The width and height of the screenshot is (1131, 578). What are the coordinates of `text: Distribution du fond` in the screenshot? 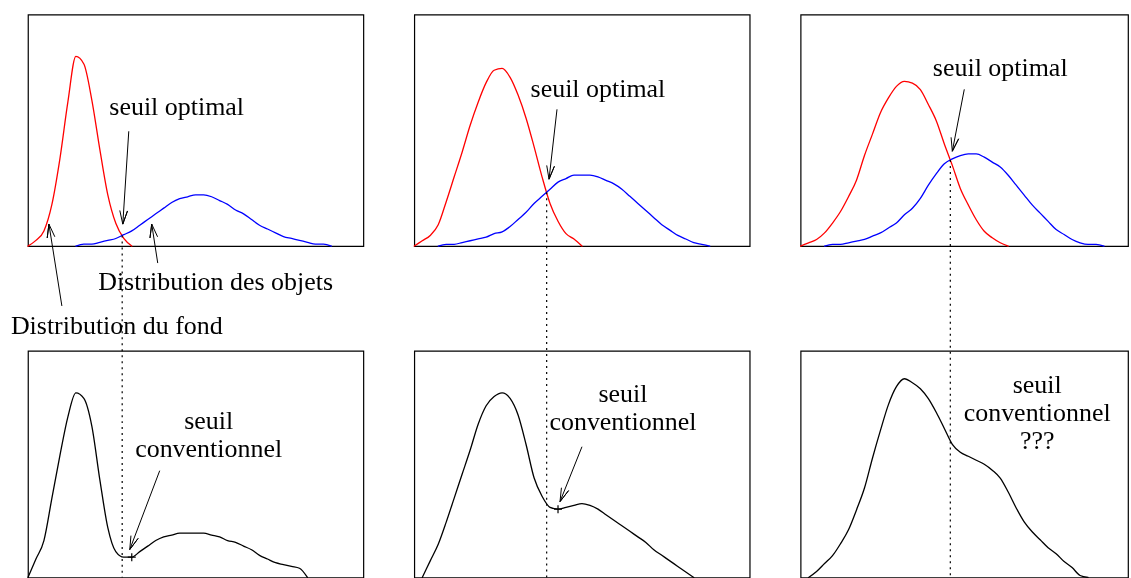 It's located at (116, 325).